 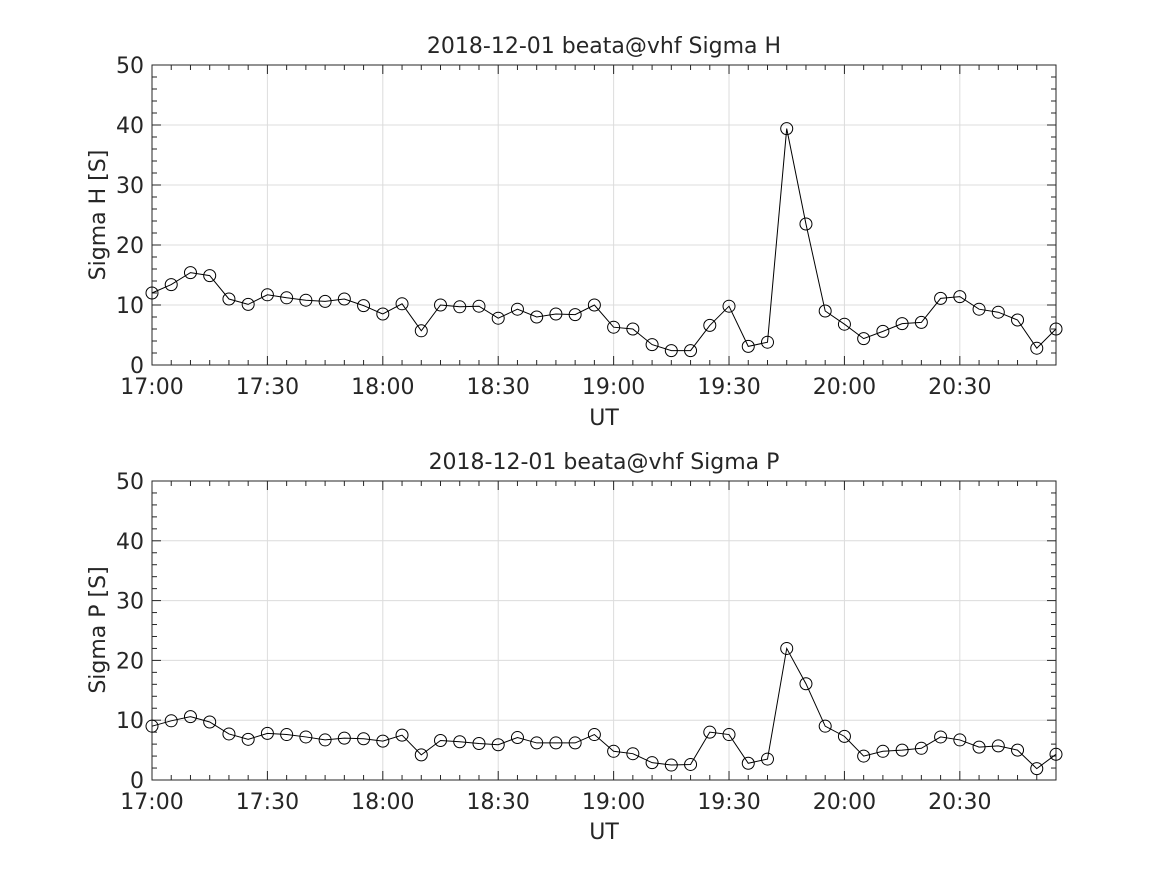 I want to click on x-tick-label: 19:00, so click(x=613, y=802).